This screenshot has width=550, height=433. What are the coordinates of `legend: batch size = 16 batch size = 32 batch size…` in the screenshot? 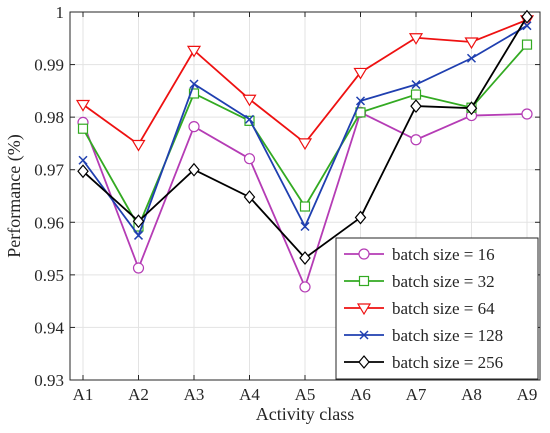 It's located at (437, 308).